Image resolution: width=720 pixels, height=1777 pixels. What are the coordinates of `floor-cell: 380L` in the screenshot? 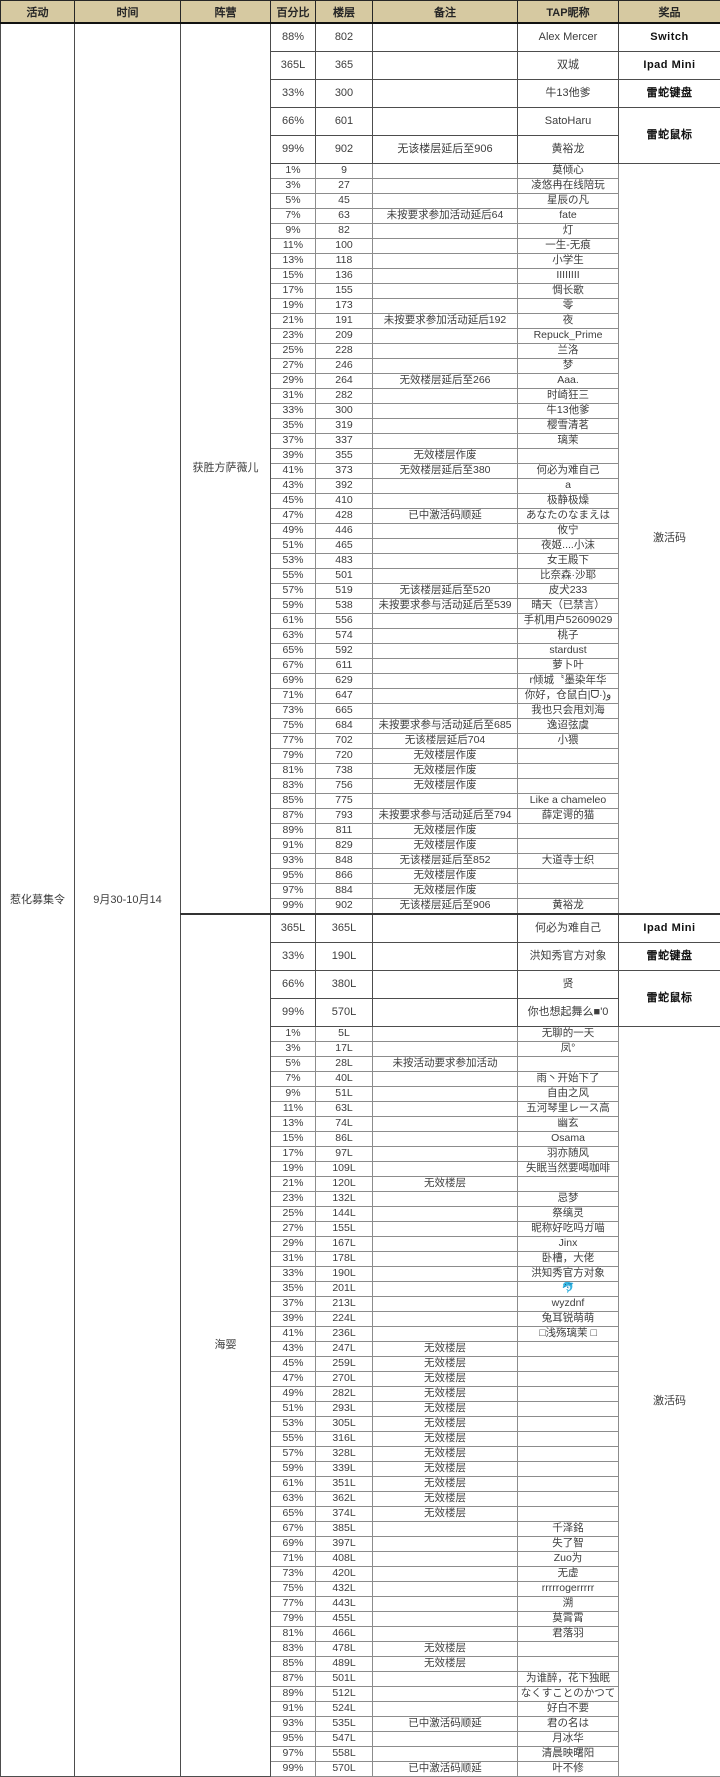 It's located at (344, 985).